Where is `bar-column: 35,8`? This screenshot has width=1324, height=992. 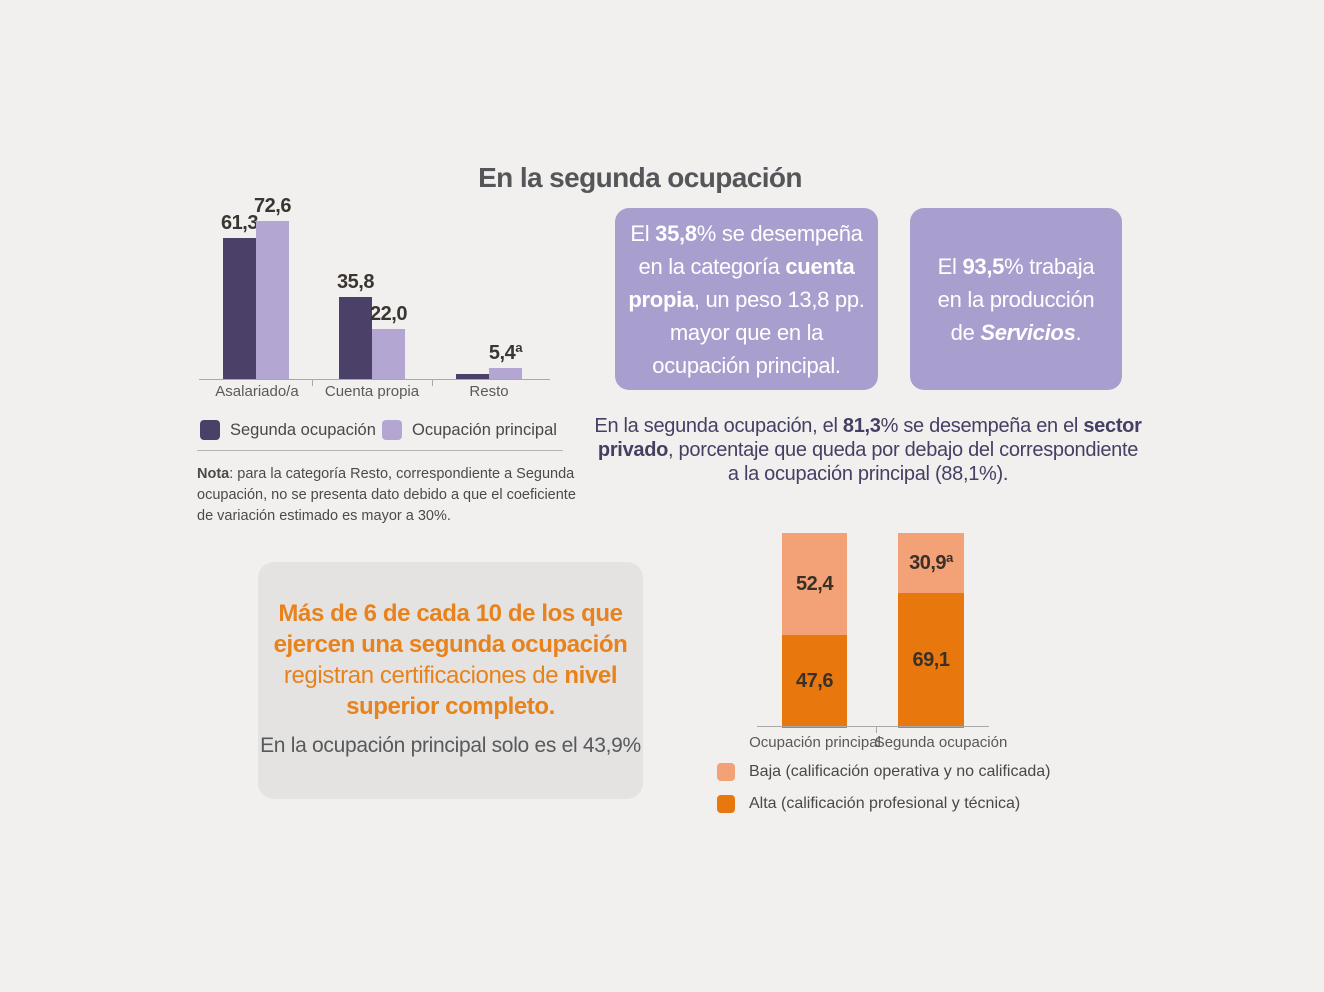 bar-column: 35,8 is located at coordinates (355, 287).